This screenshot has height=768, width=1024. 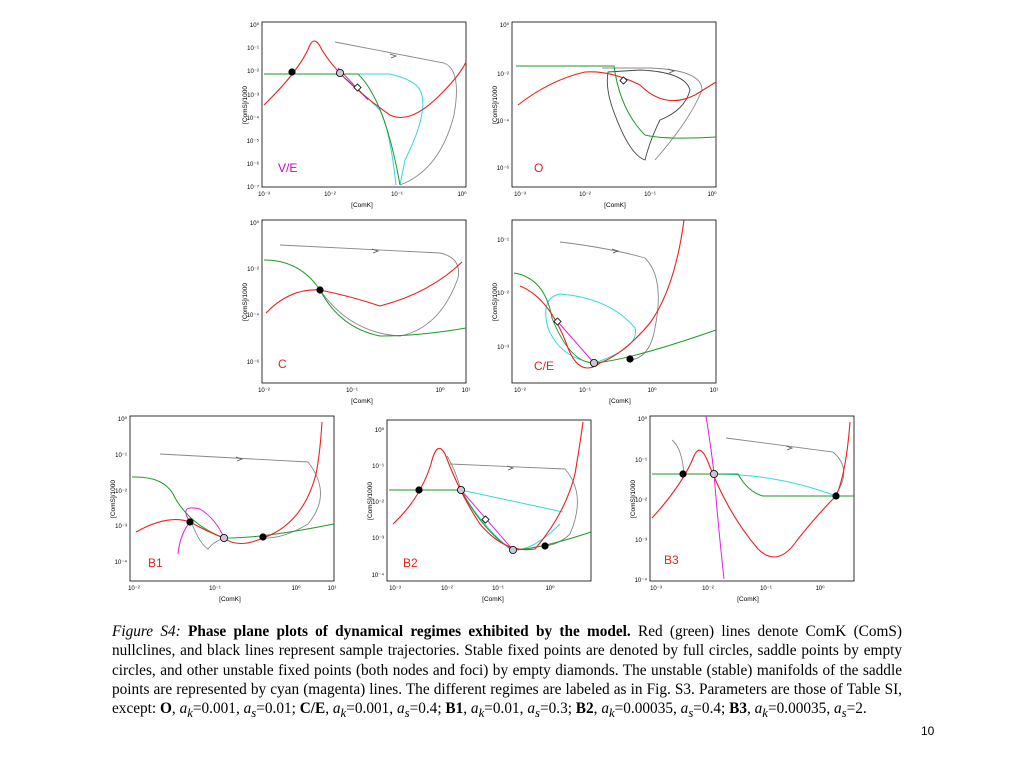 What do you see at coordinates (652, 390) in the screenshot?
I see `x-tick-label: 10⁰` at bounding box center [652, 390].